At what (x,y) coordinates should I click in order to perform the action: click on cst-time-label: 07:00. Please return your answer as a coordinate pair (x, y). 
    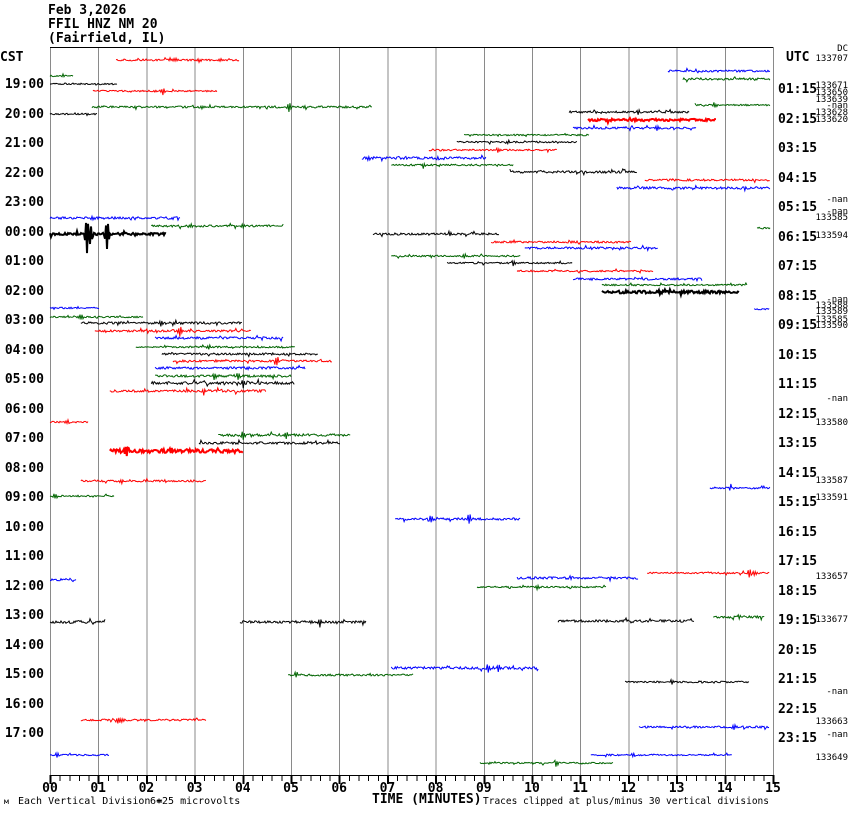
    Looking at the image, I should click on (24, 439).